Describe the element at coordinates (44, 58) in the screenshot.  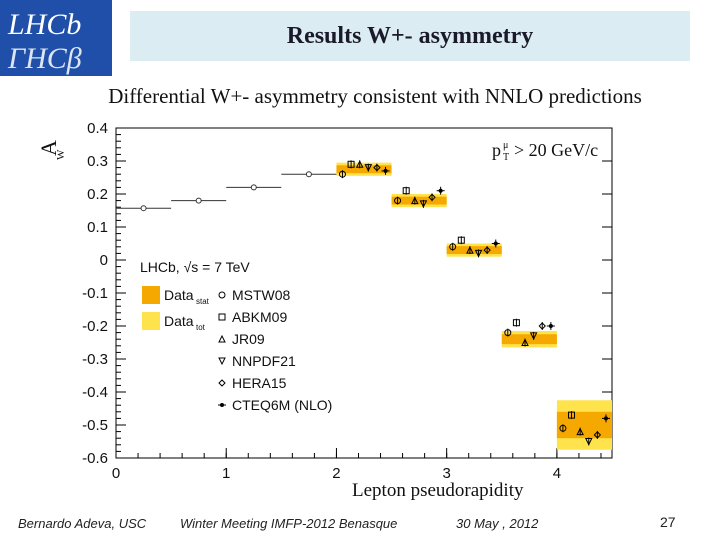
I see `logo-text-bottom: ГНСβ` at that location.